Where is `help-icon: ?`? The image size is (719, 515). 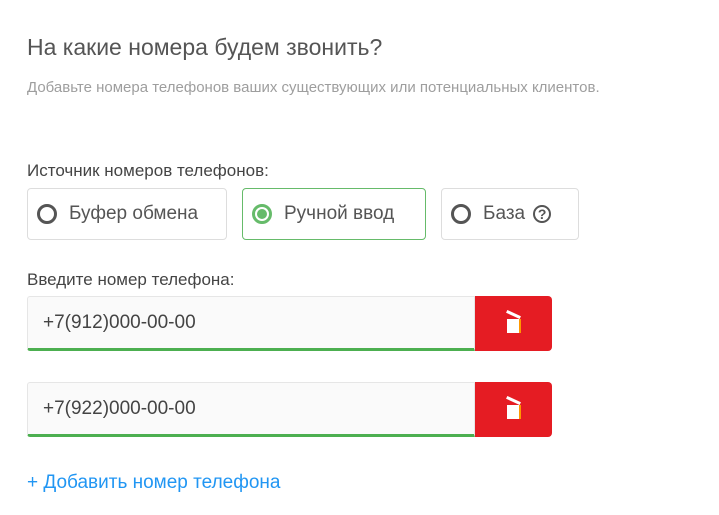 help-icon: ? is located at coordinates (542, 214).